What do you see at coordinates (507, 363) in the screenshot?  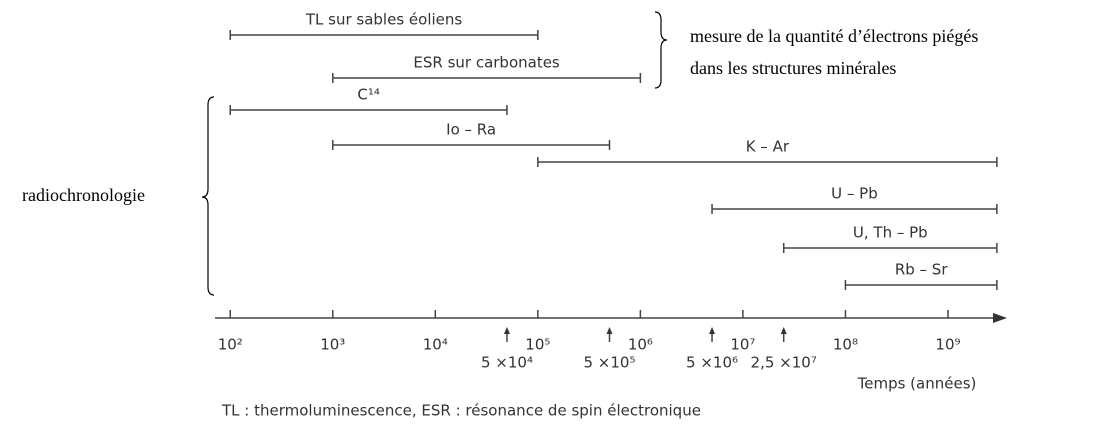 I see `x-tick-label: 5 ×10⁴` at bounding box center [507, 363].